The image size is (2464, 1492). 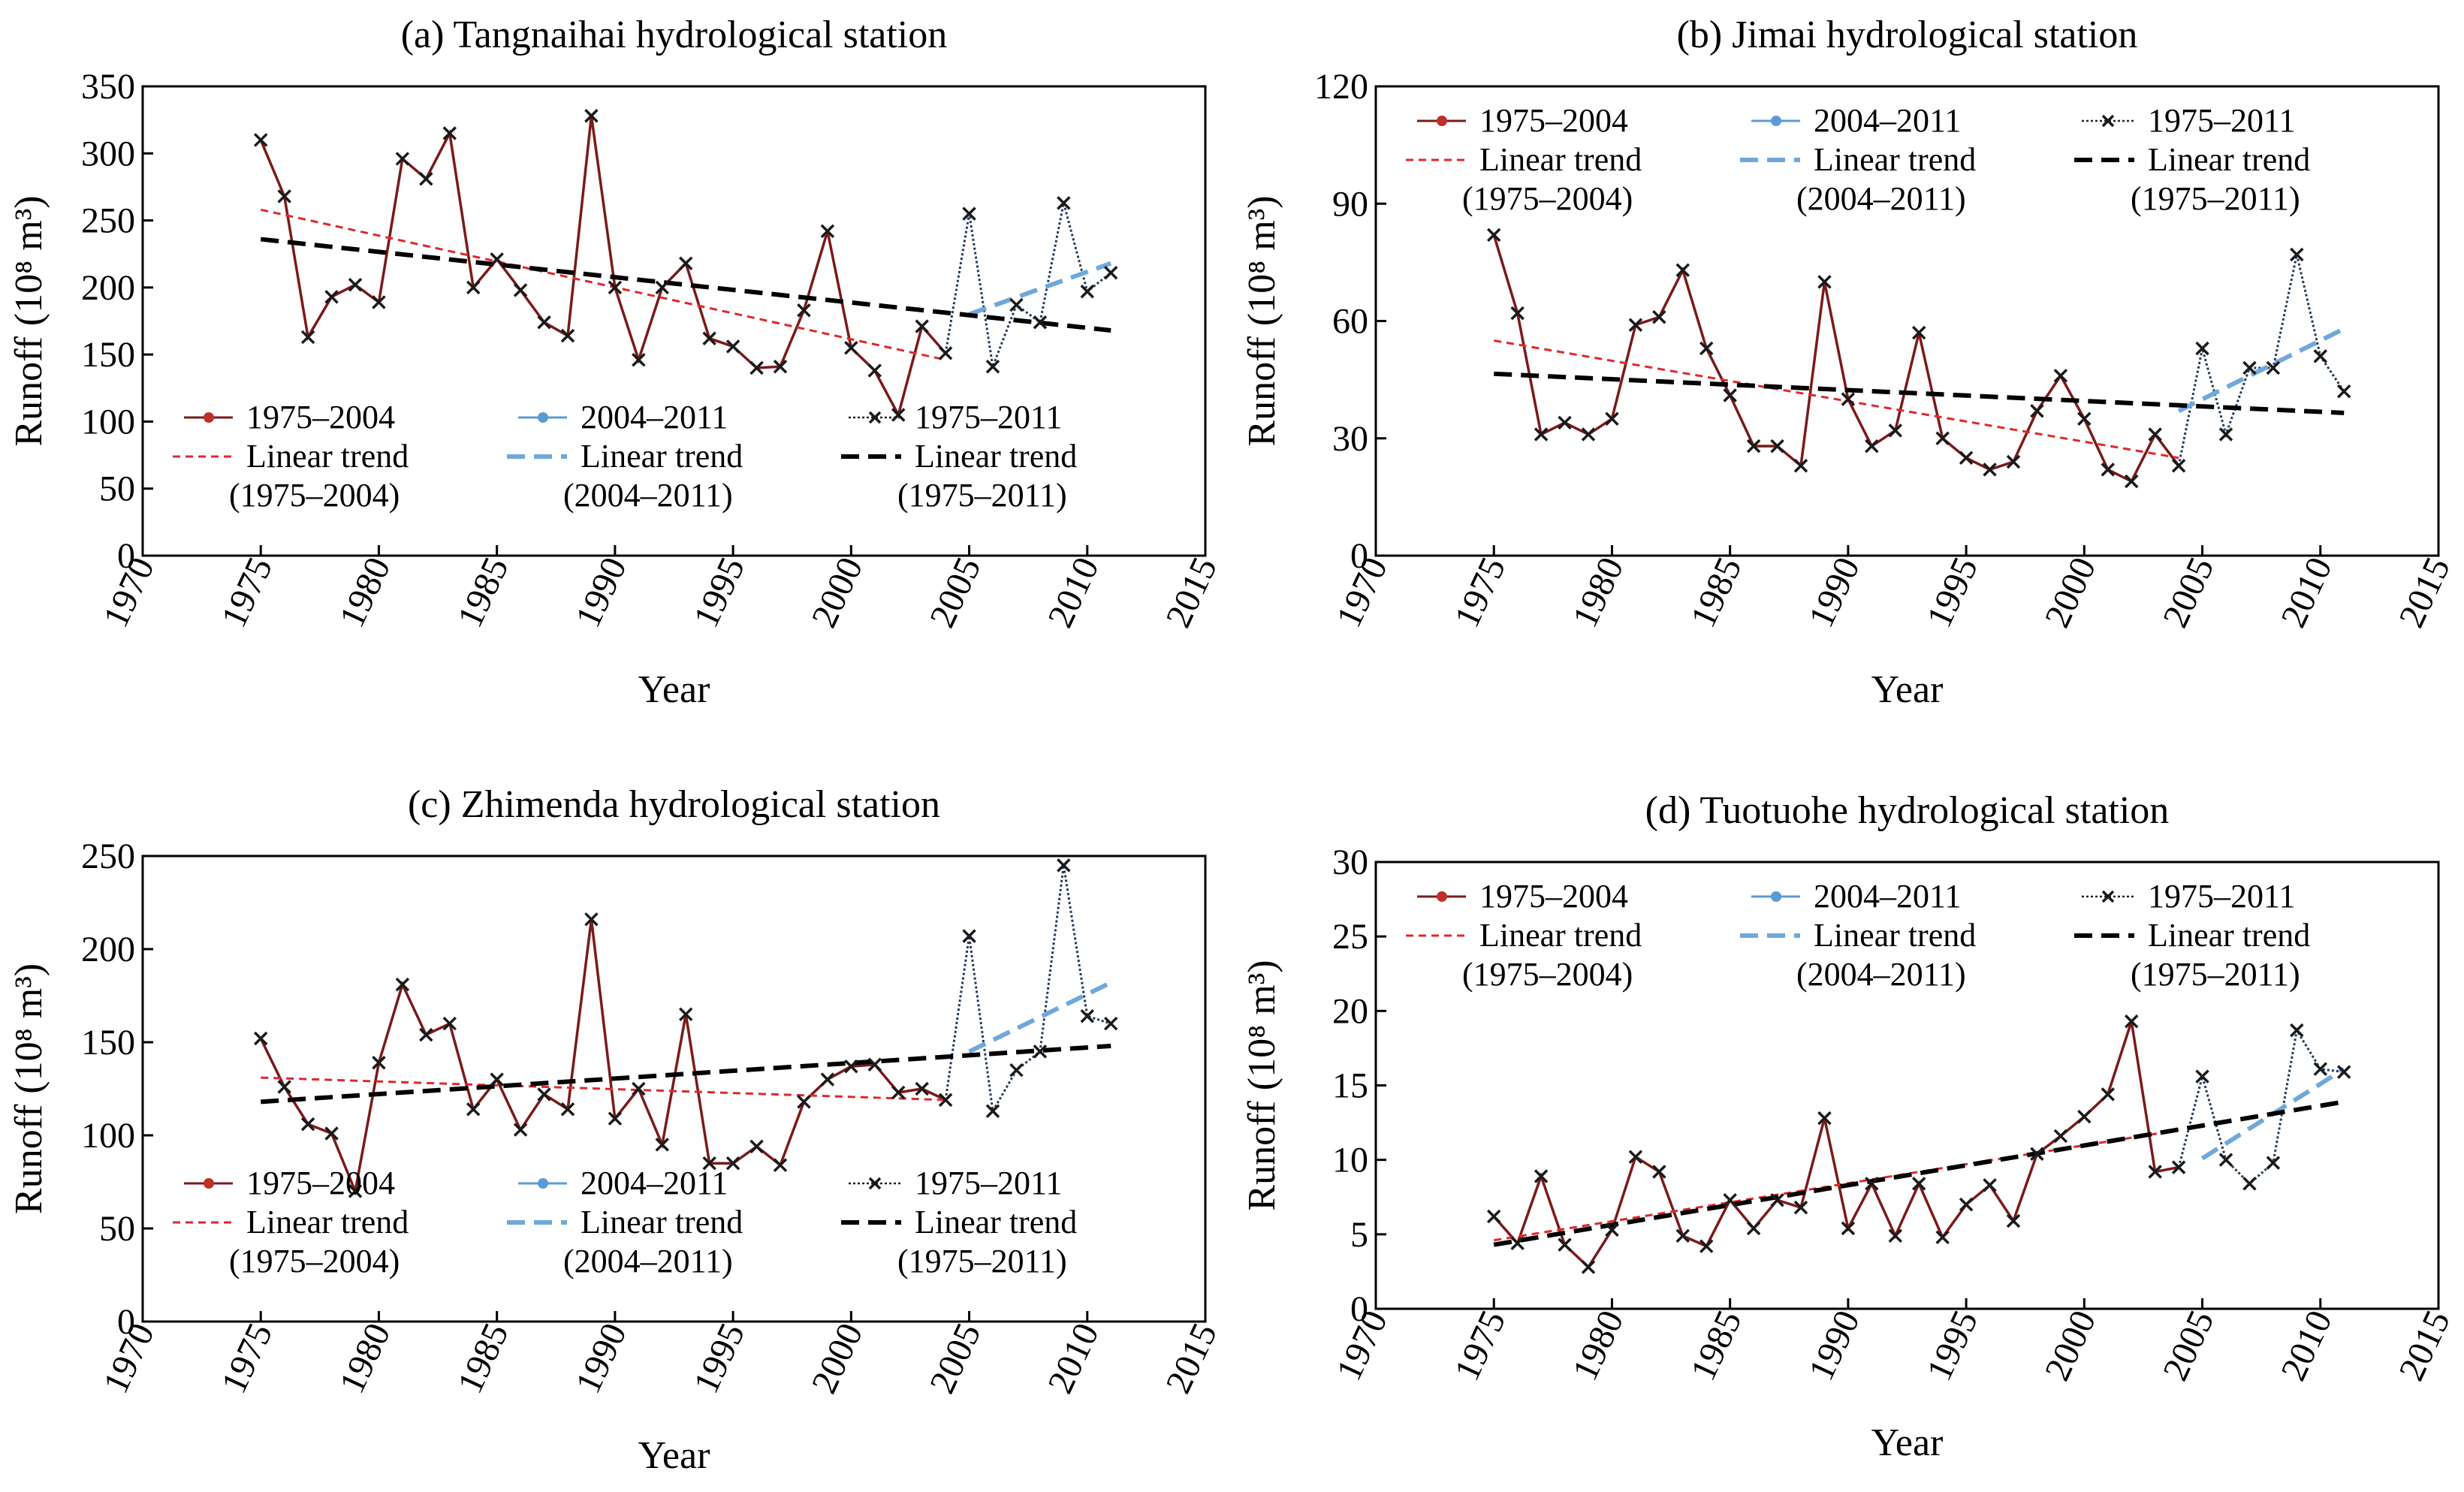 I want to click on chart-title: (b) Jimai hydrological station, so click(x=1907, y=35).